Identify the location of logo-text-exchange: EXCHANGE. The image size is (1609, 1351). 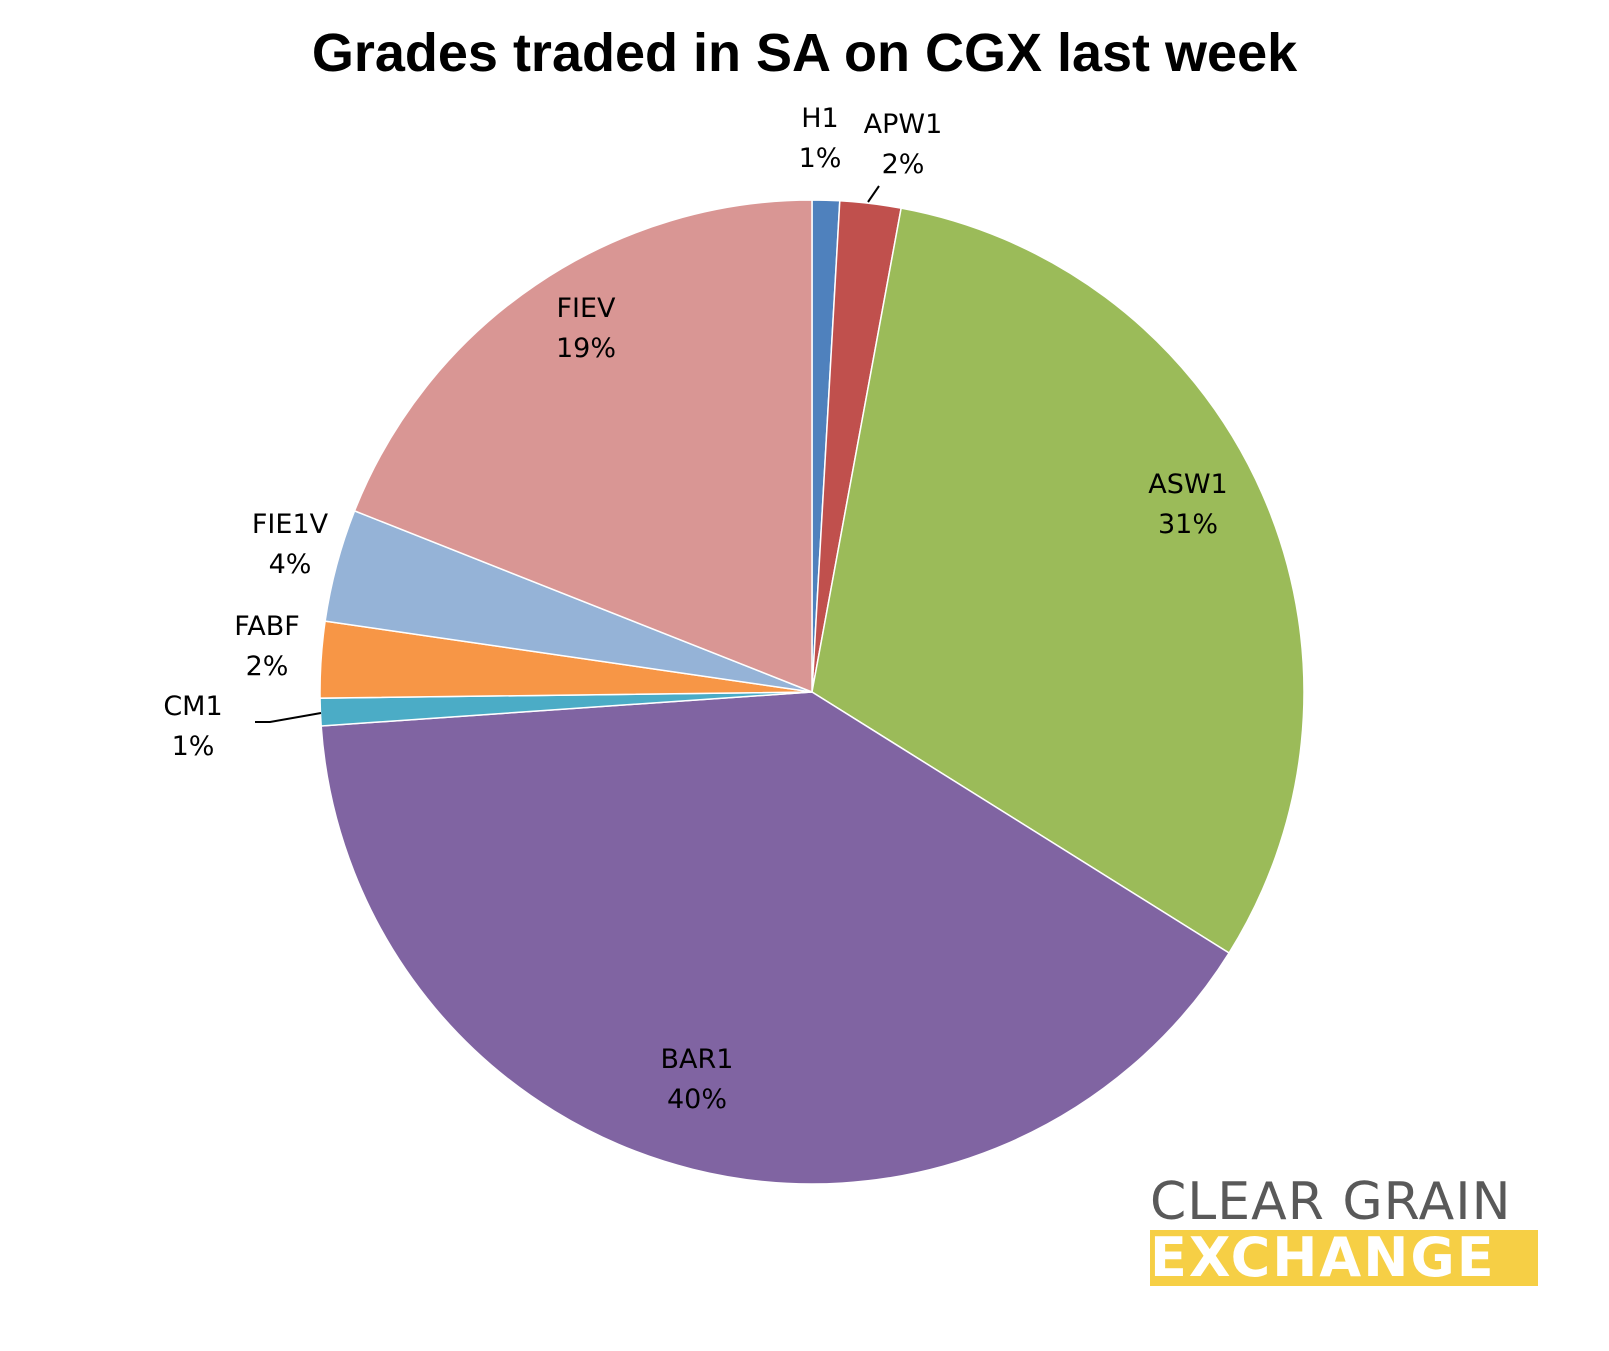
(1344, 1258).